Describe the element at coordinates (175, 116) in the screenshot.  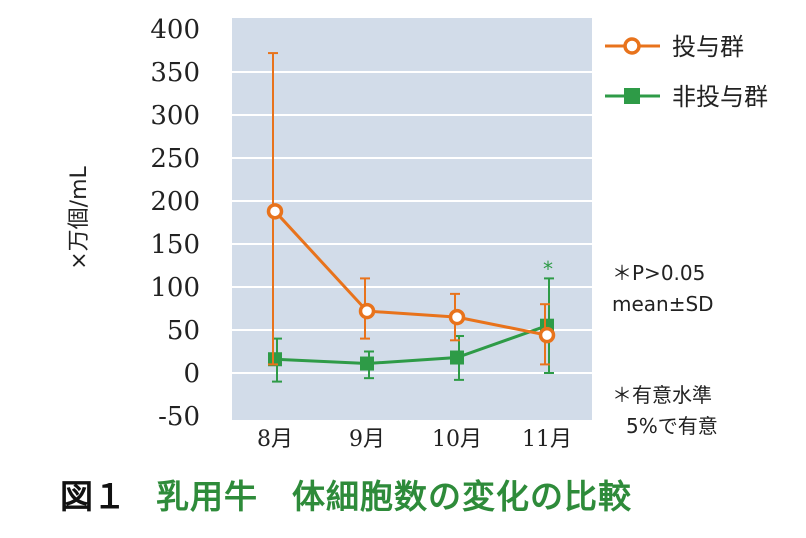
I see `y-tick-label: 300` at that location.